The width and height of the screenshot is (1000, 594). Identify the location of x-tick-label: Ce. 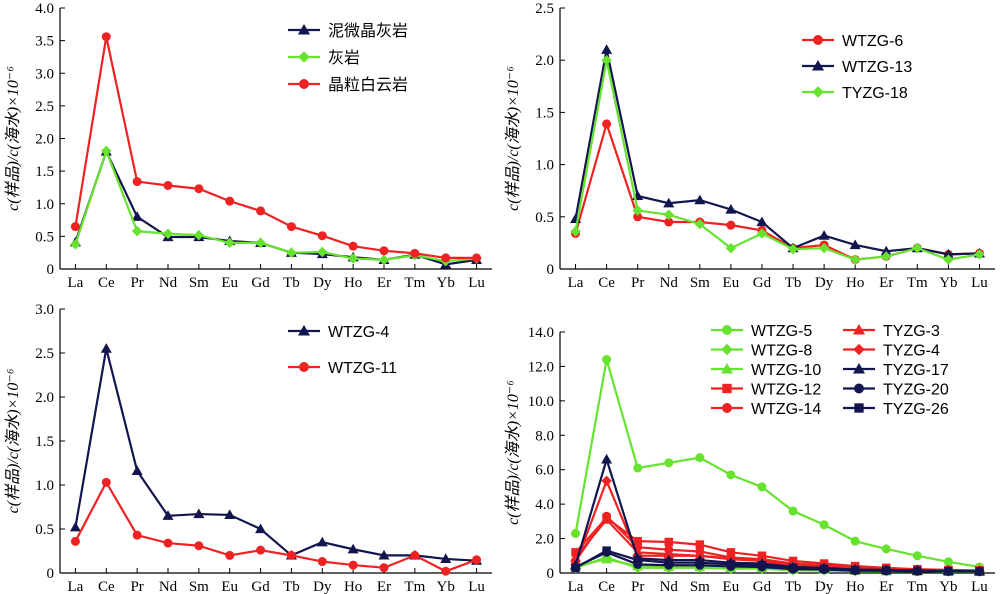
(106, 283).